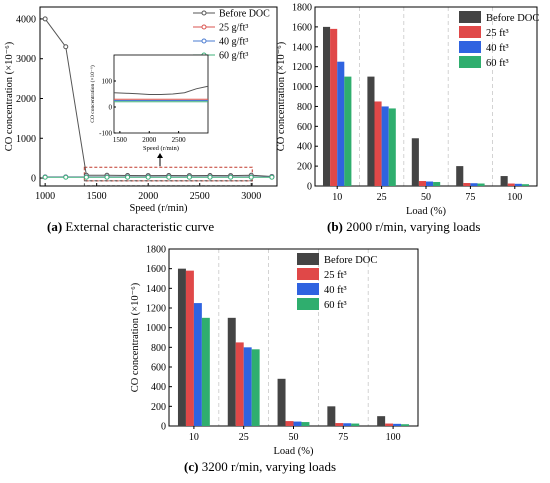  Describe the element at coordinates (149, 140) in the screenshot. I see `chart-a-inset-xtick-label: 2000` at that location.